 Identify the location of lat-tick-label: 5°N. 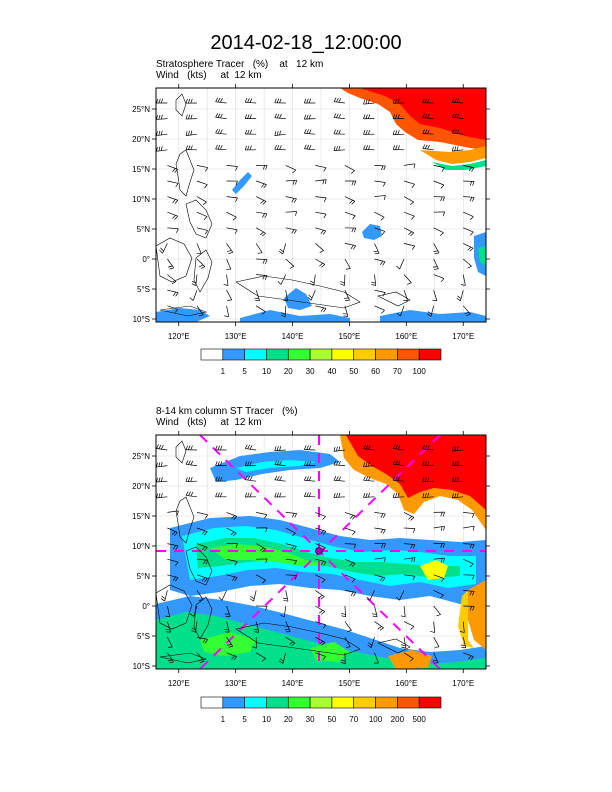
(144, 576).